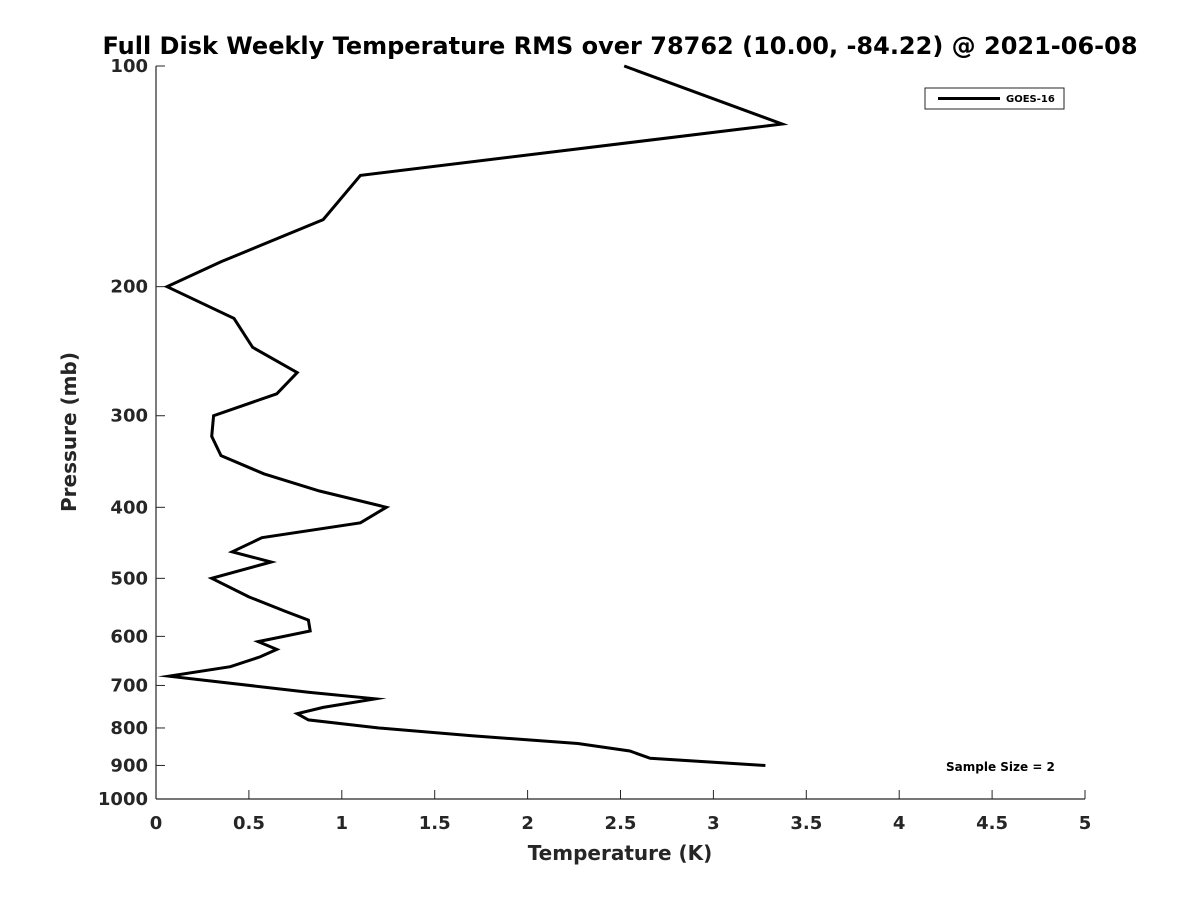 This screenshot has height=900, width=1200. Describe the element at coordinates (899, 823) in the screenshot. I see `x-tick-label: 4` at that location.